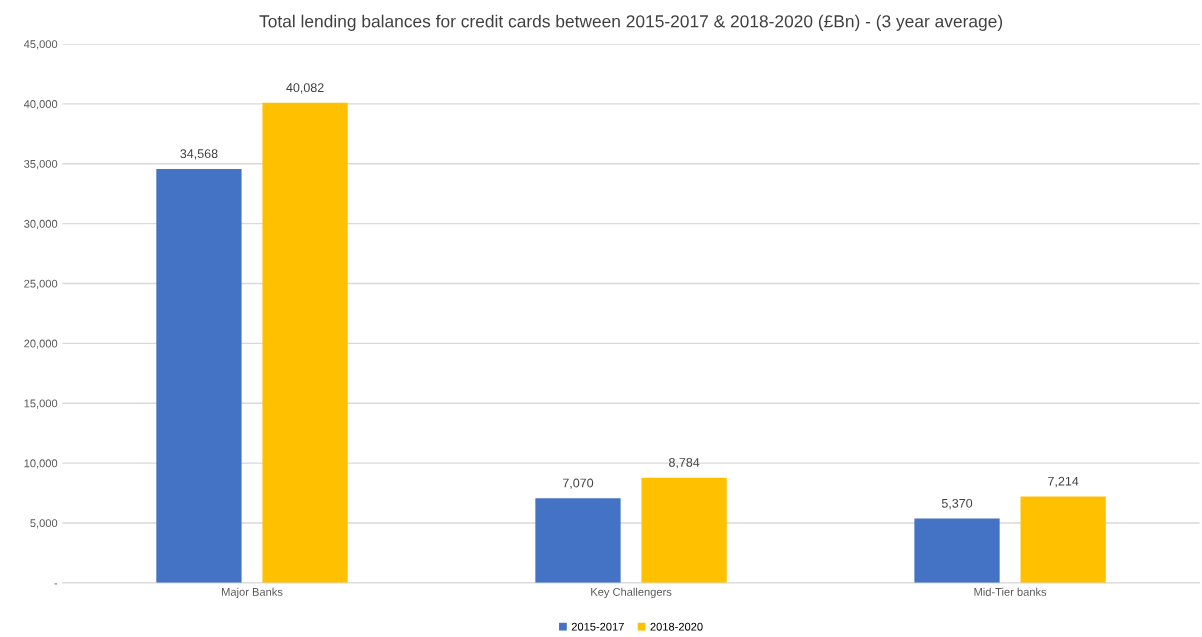 The height and width of the screenshot is (637, 1202). I want to click on y-tick-label: 35,000, so click(41, 164).